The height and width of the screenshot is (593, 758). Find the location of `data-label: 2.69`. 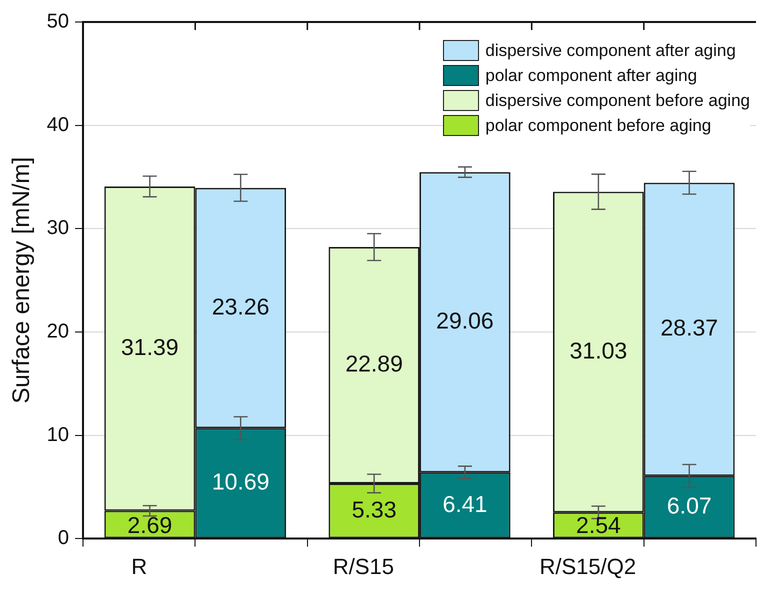

data-label: 2.69 is located at coordinates (149, 525).